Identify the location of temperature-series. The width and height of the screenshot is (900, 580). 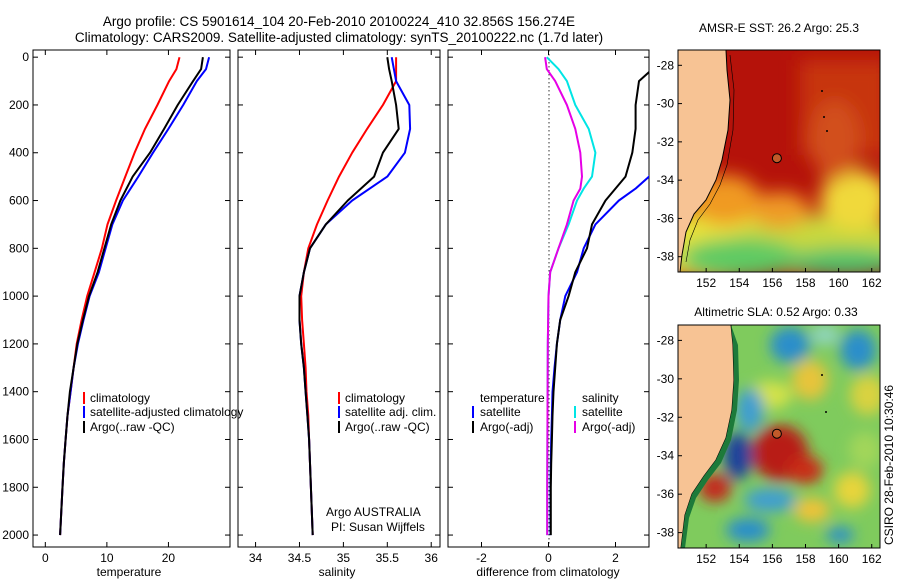
(135, 296).